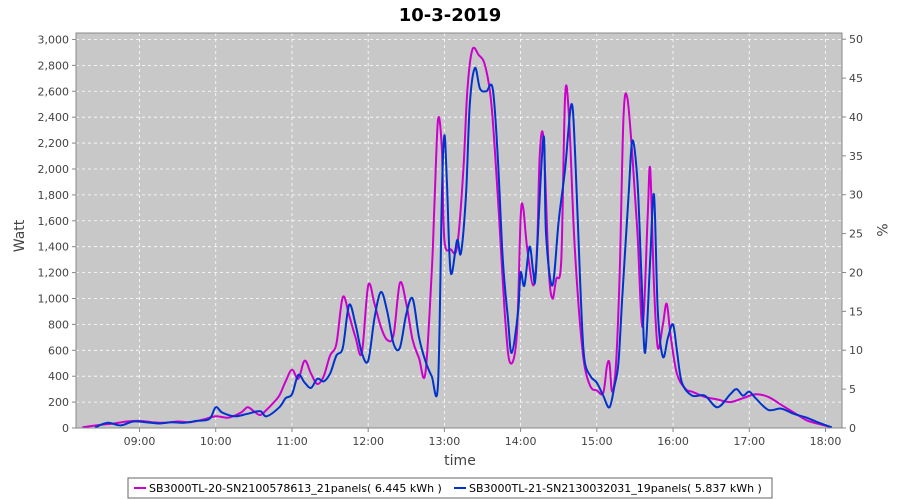 The height and width of the screenshot is (500, 900). I want to click on x-tick-label: 14:00, so click(521, 441).